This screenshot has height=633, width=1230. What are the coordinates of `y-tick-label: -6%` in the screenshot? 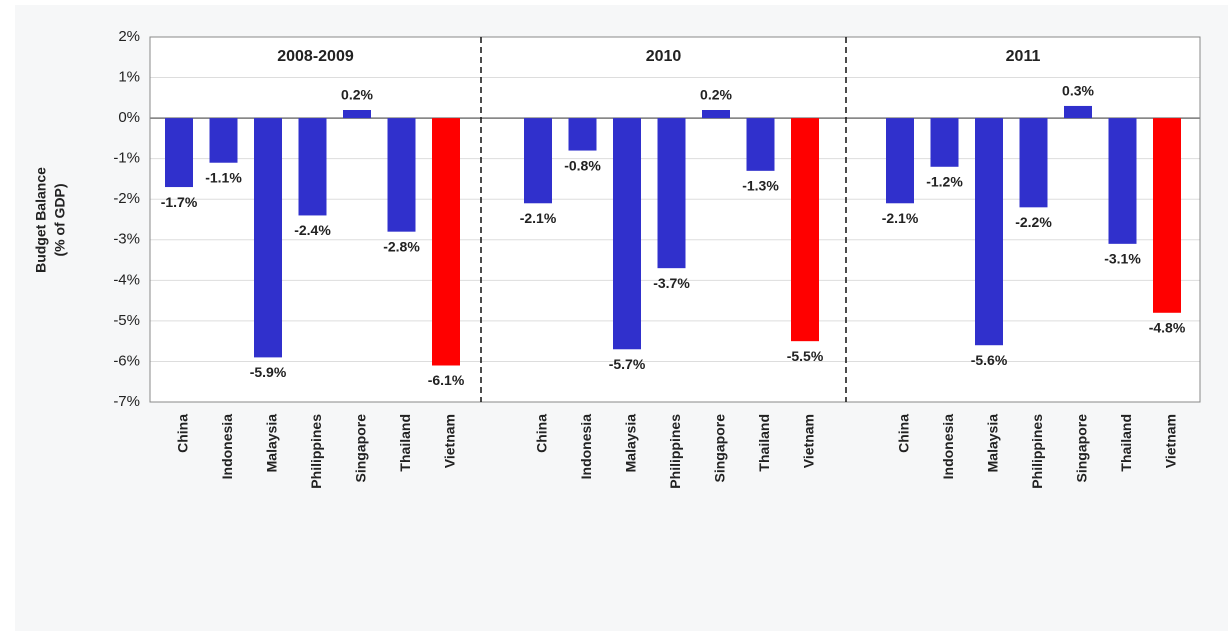 It's located at (126, 360).